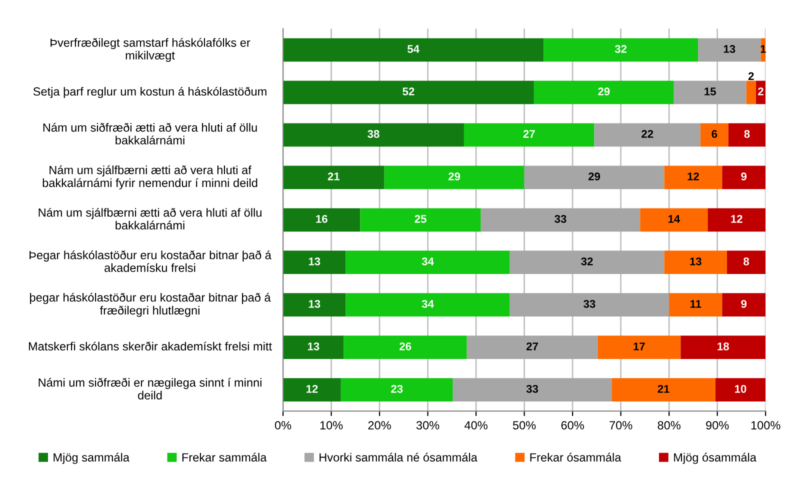 The image size is (795, 478). Describe the element at coordinates (224, 457) in the screenshot. I see `legend-label: Frekar sammála` at that location.